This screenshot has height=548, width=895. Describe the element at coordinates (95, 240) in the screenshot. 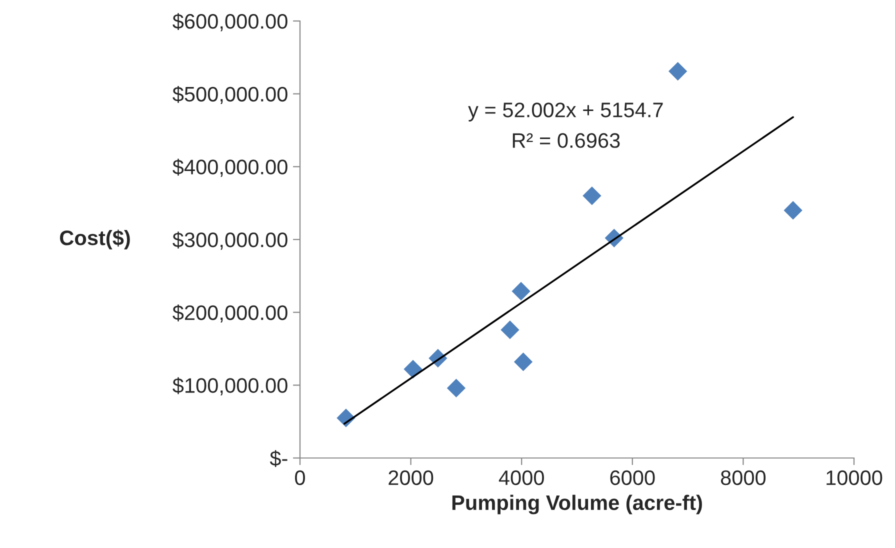

I see `y-axis-title: Cost($)` at that location.